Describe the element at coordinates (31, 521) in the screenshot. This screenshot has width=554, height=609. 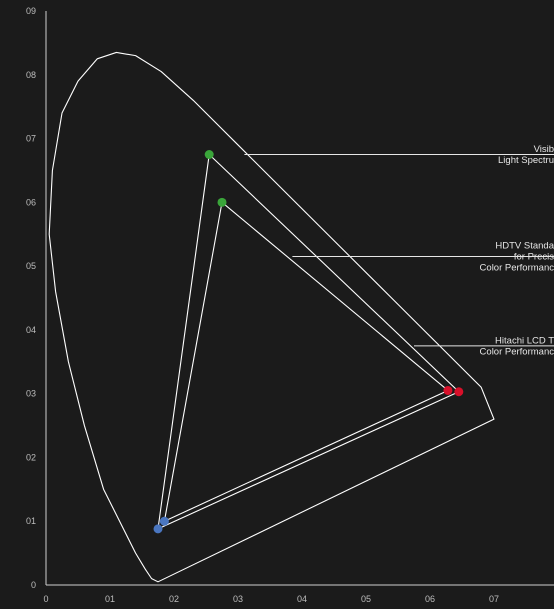
I see `y-tick-label: 01` at that location.